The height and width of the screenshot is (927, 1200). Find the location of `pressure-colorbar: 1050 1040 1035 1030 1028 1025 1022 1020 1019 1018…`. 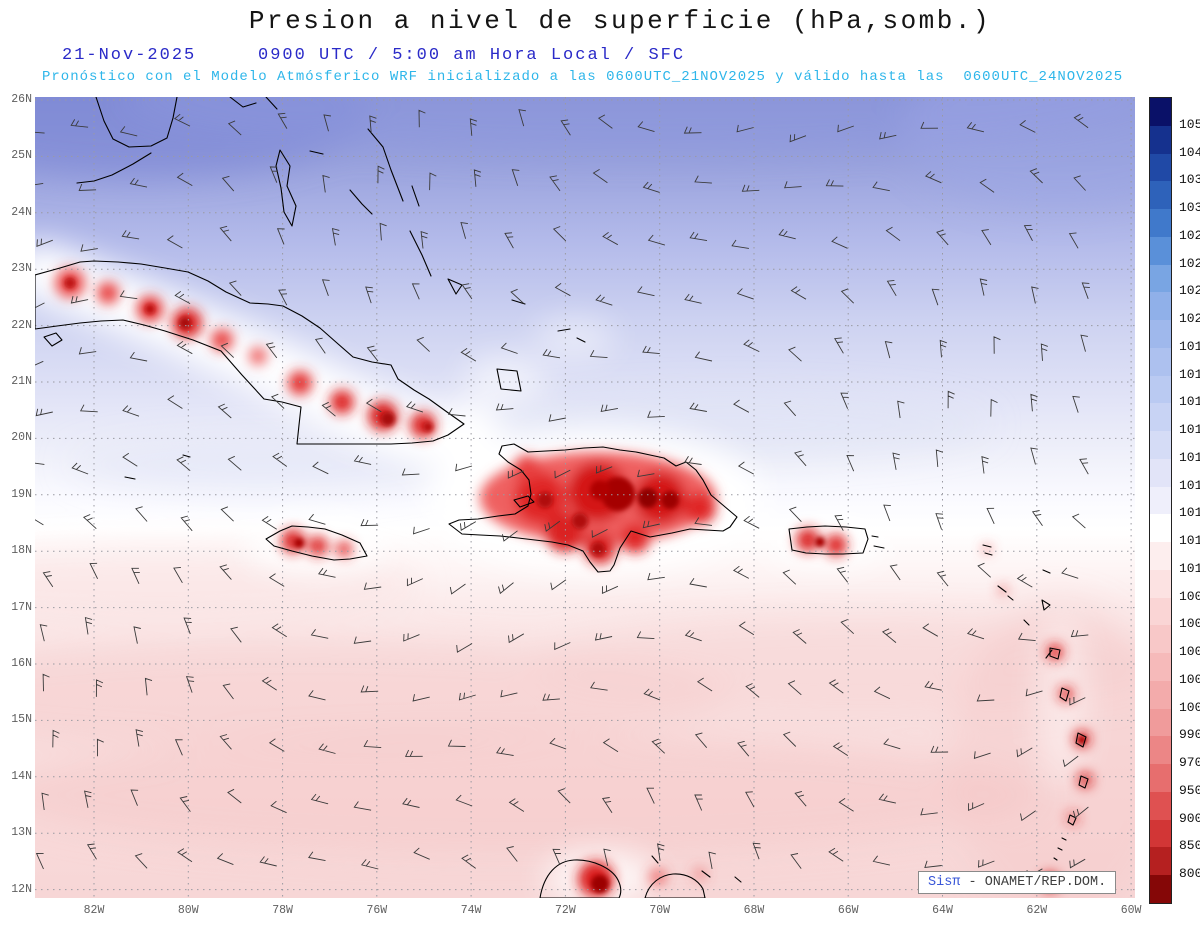

pressure-colorbar: 1050 1040 1035 1030 1028 1025 1022 1020 1019 1018… is located at coordinates (1174, 501).